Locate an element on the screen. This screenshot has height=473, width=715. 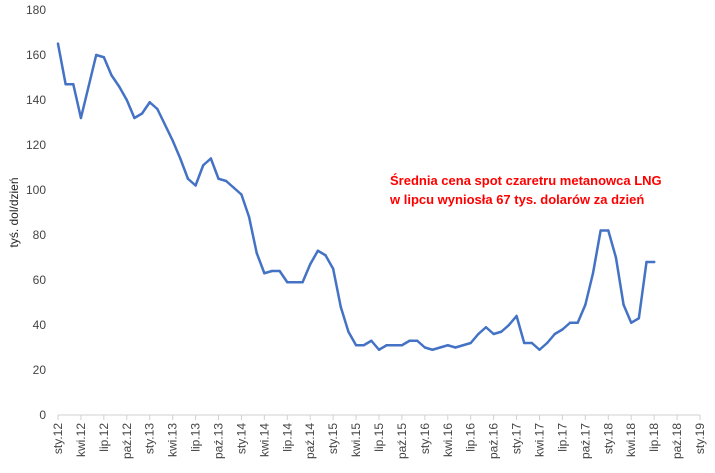
x-tick-label: kwi.16 is located at coordinates (448, 440).